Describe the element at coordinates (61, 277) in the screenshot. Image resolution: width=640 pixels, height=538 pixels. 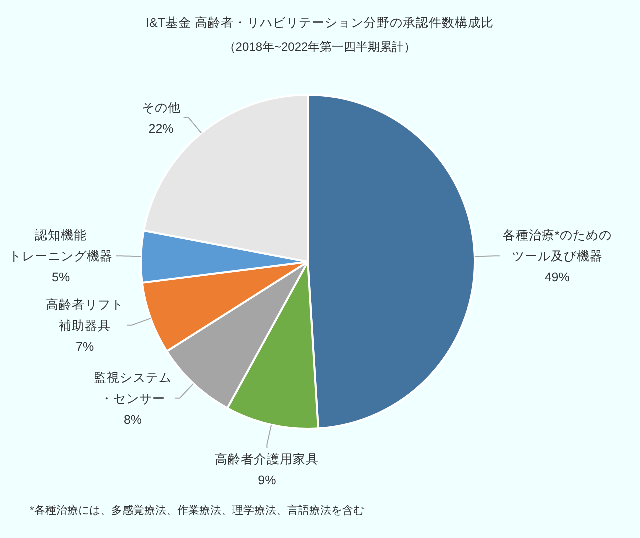
I see `data-label: 5%` at that location.